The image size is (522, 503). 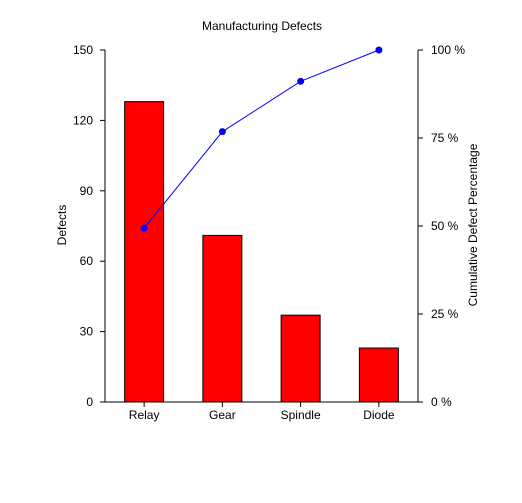 I want to click on x-tick-label: Spindle, so click(x=301, y=415).